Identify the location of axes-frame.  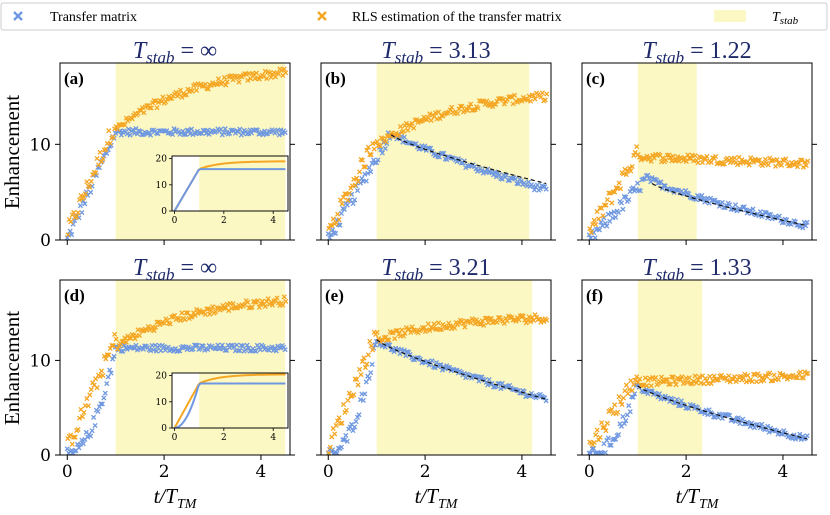
(175, 367).